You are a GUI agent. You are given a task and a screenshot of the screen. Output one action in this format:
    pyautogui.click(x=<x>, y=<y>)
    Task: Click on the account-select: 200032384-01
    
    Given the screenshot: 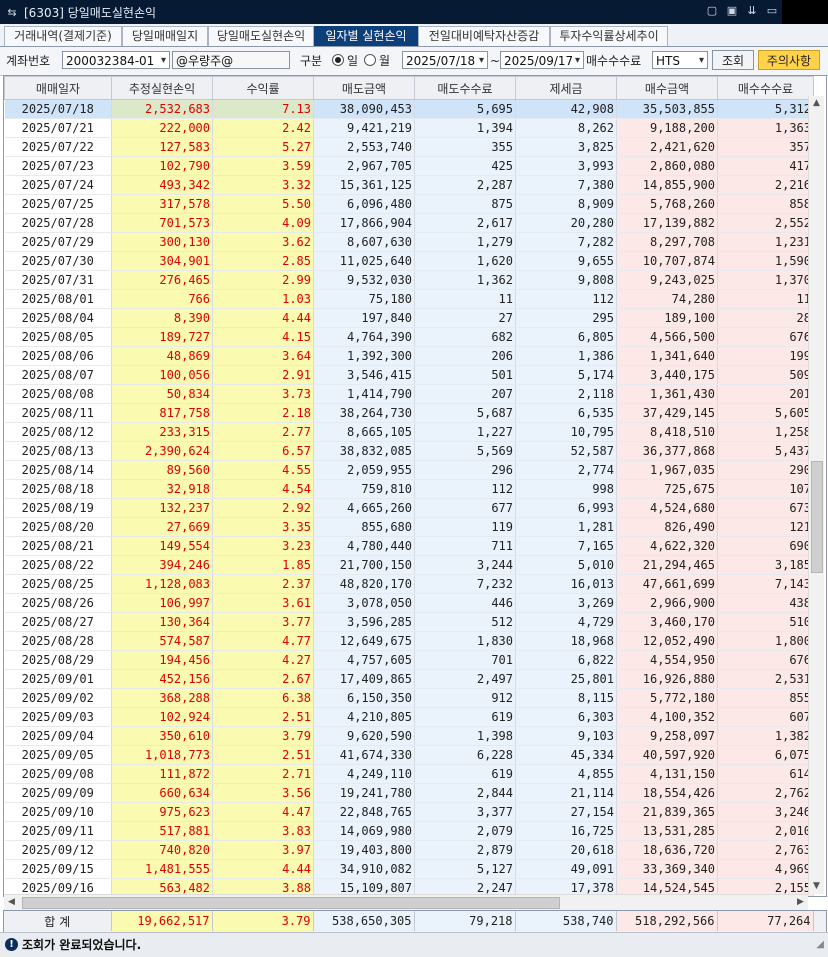 What is the action you would take?
    pyautogui.click(x=116, y=60)
    